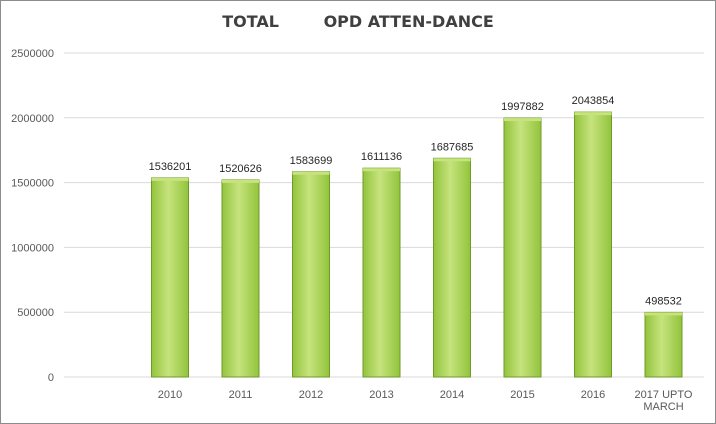 This screenshot has height=424, width=716. Describe the element at coordinates (358, 21) in the screenshot. I see `chart-title: TOTAL OPD ATTEN-DANCE` at that location.